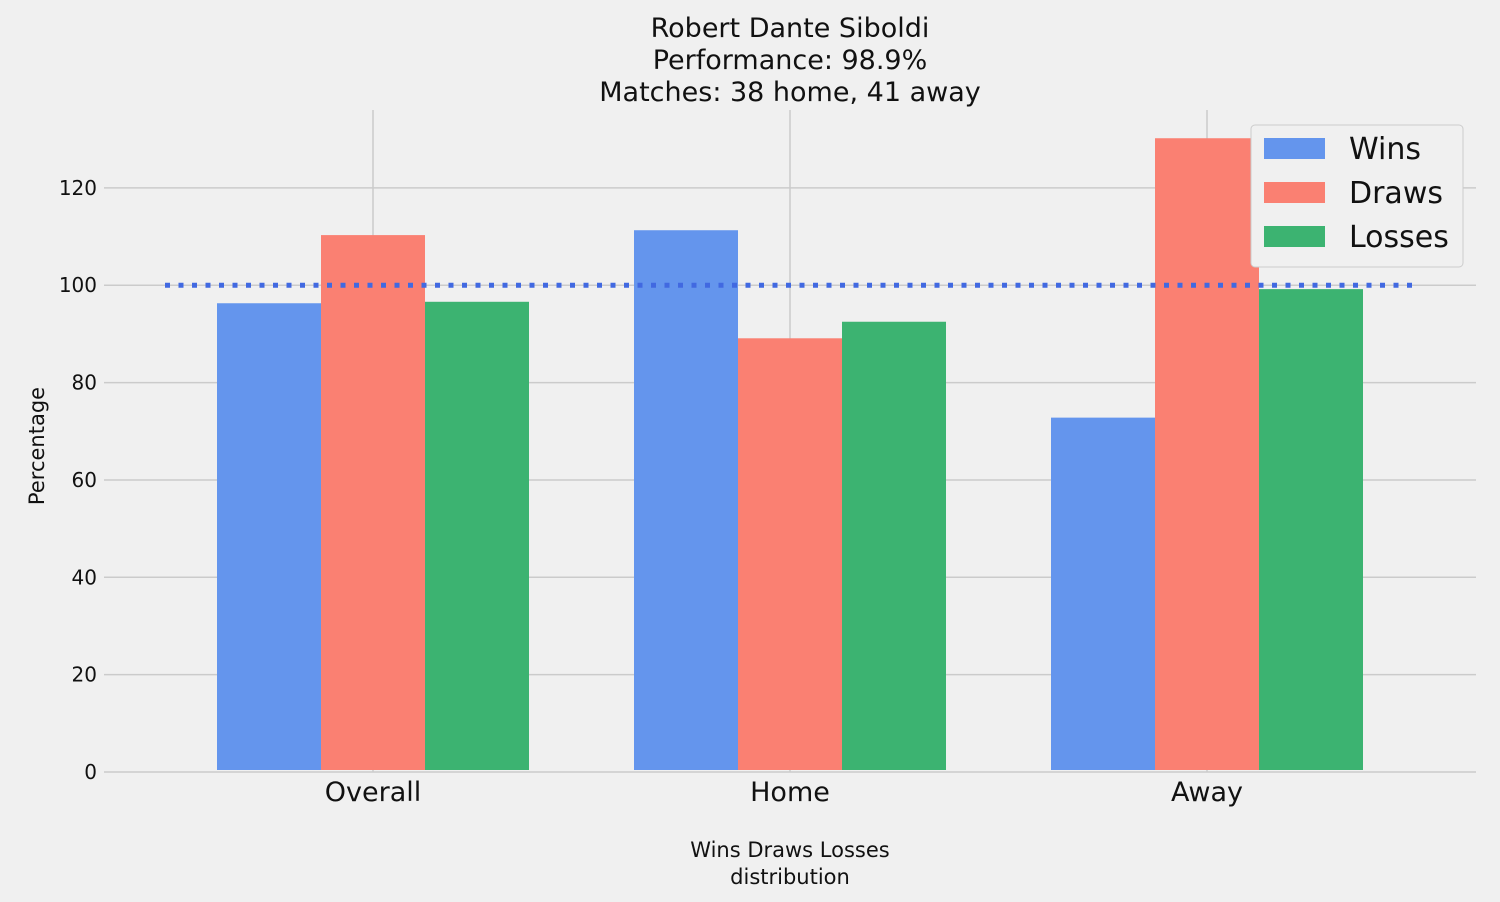  I want to click on legend-swatch-losses, so click(1294, 236).